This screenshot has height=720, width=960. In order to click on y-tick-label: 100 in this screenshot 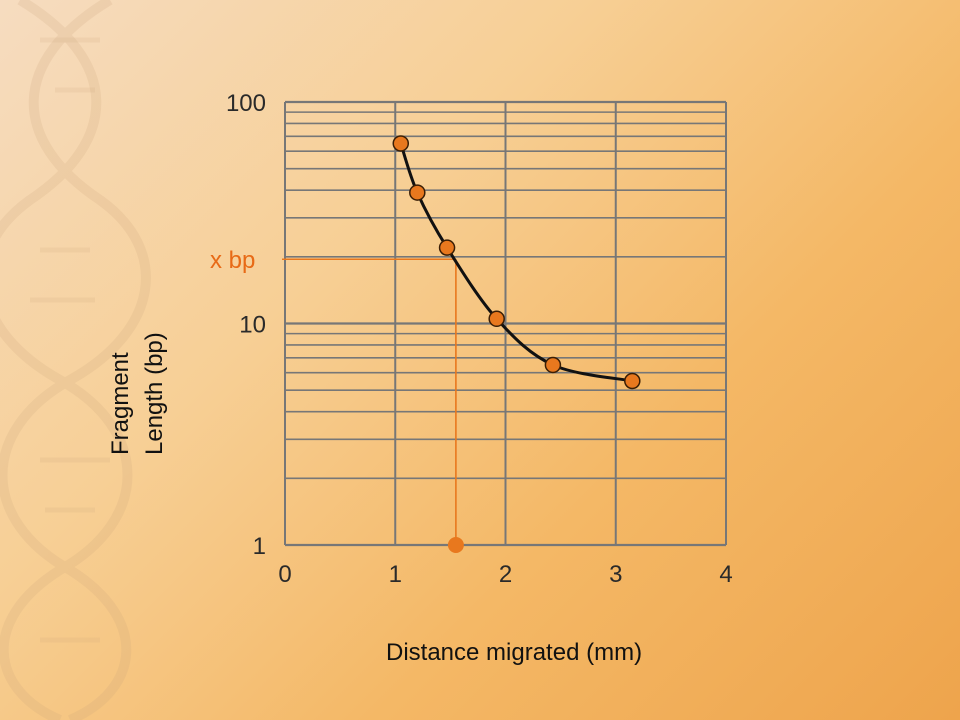, I will do `click(246, 103)`.